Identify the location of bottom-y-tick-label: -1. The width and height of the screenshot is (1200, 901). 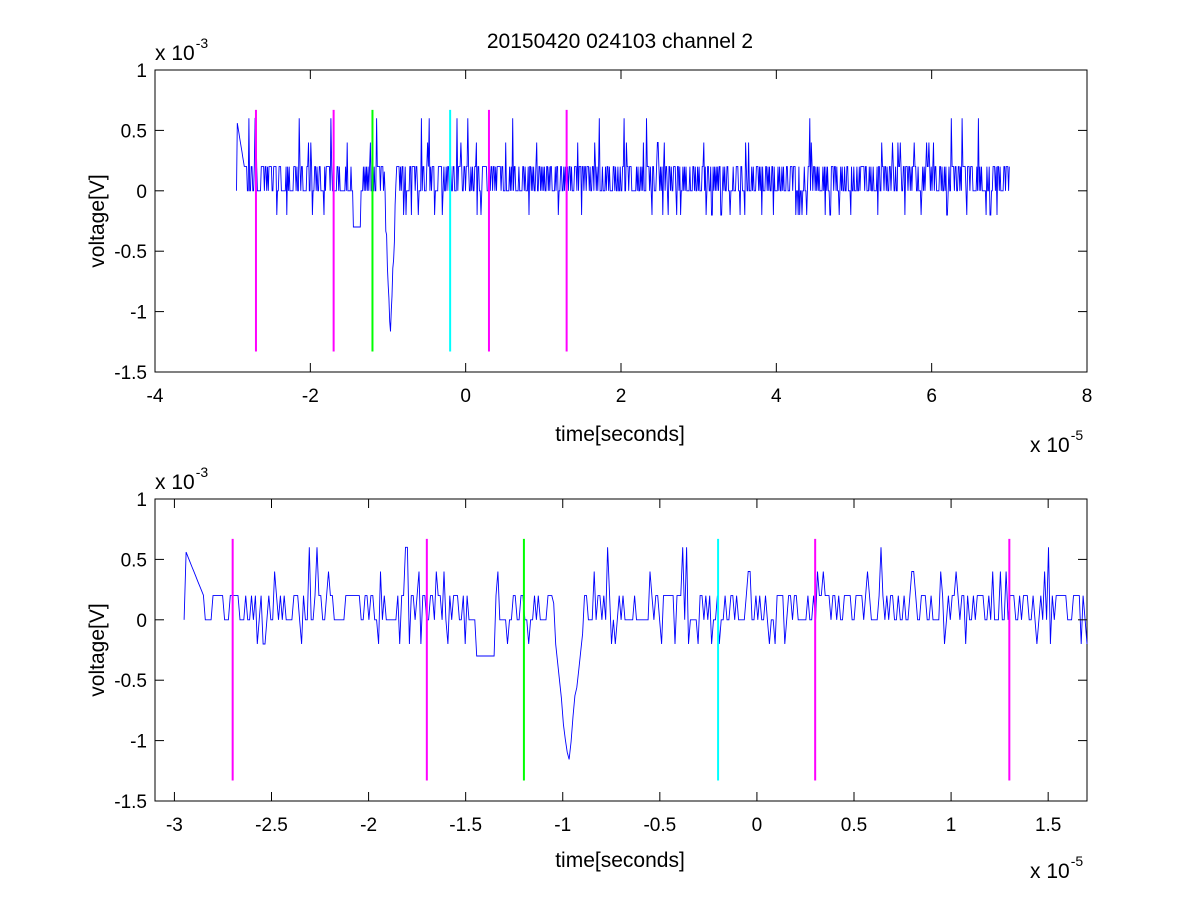
(138, 742).